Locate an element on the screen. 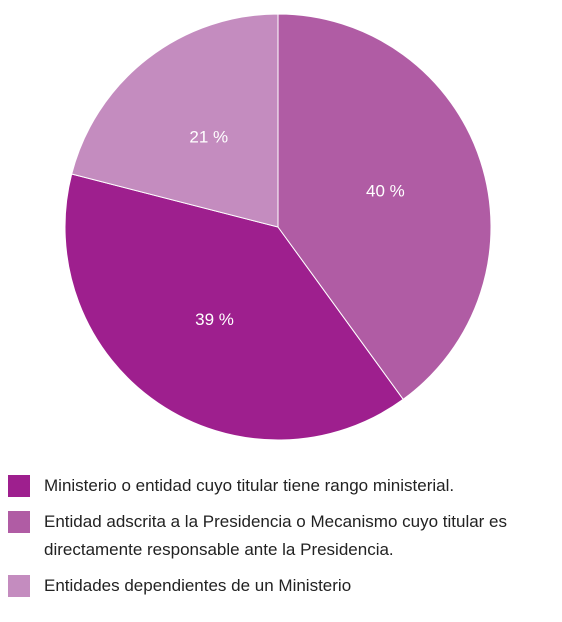  slice-label: 21 % is located at coordinates (208, 136).